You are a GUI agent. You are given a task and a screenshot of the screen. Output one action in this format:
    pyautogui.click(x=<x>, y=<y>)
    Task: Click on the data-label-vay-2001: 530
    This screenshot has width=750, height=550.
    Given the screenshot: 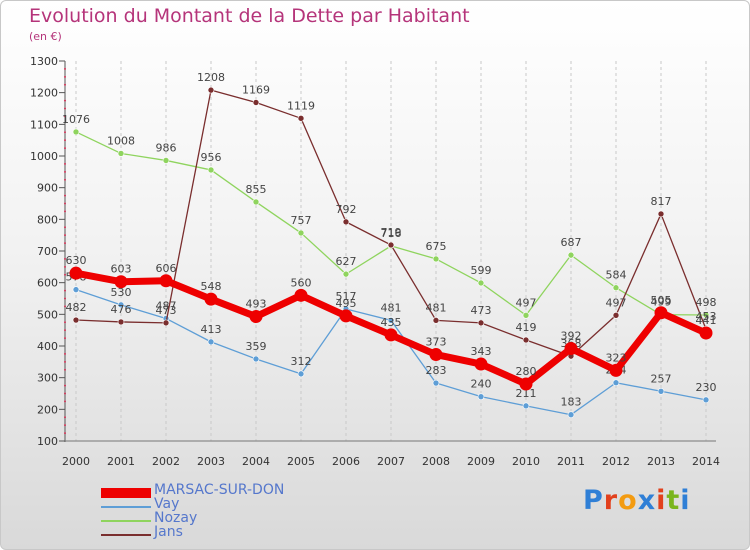 What is the action you would take?
    pyautogui.click(x=121, y=292)
    